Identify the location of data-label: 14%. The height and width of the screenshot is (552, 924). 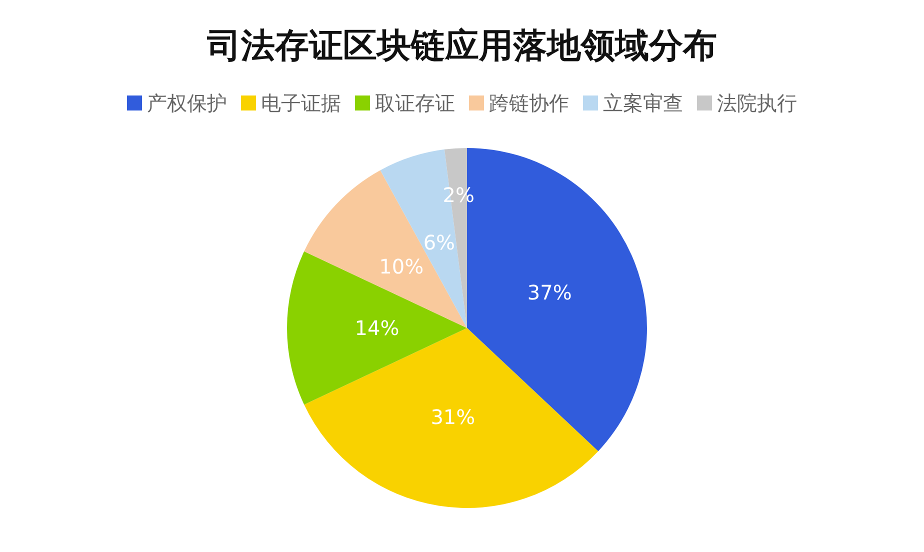
(377, 328).